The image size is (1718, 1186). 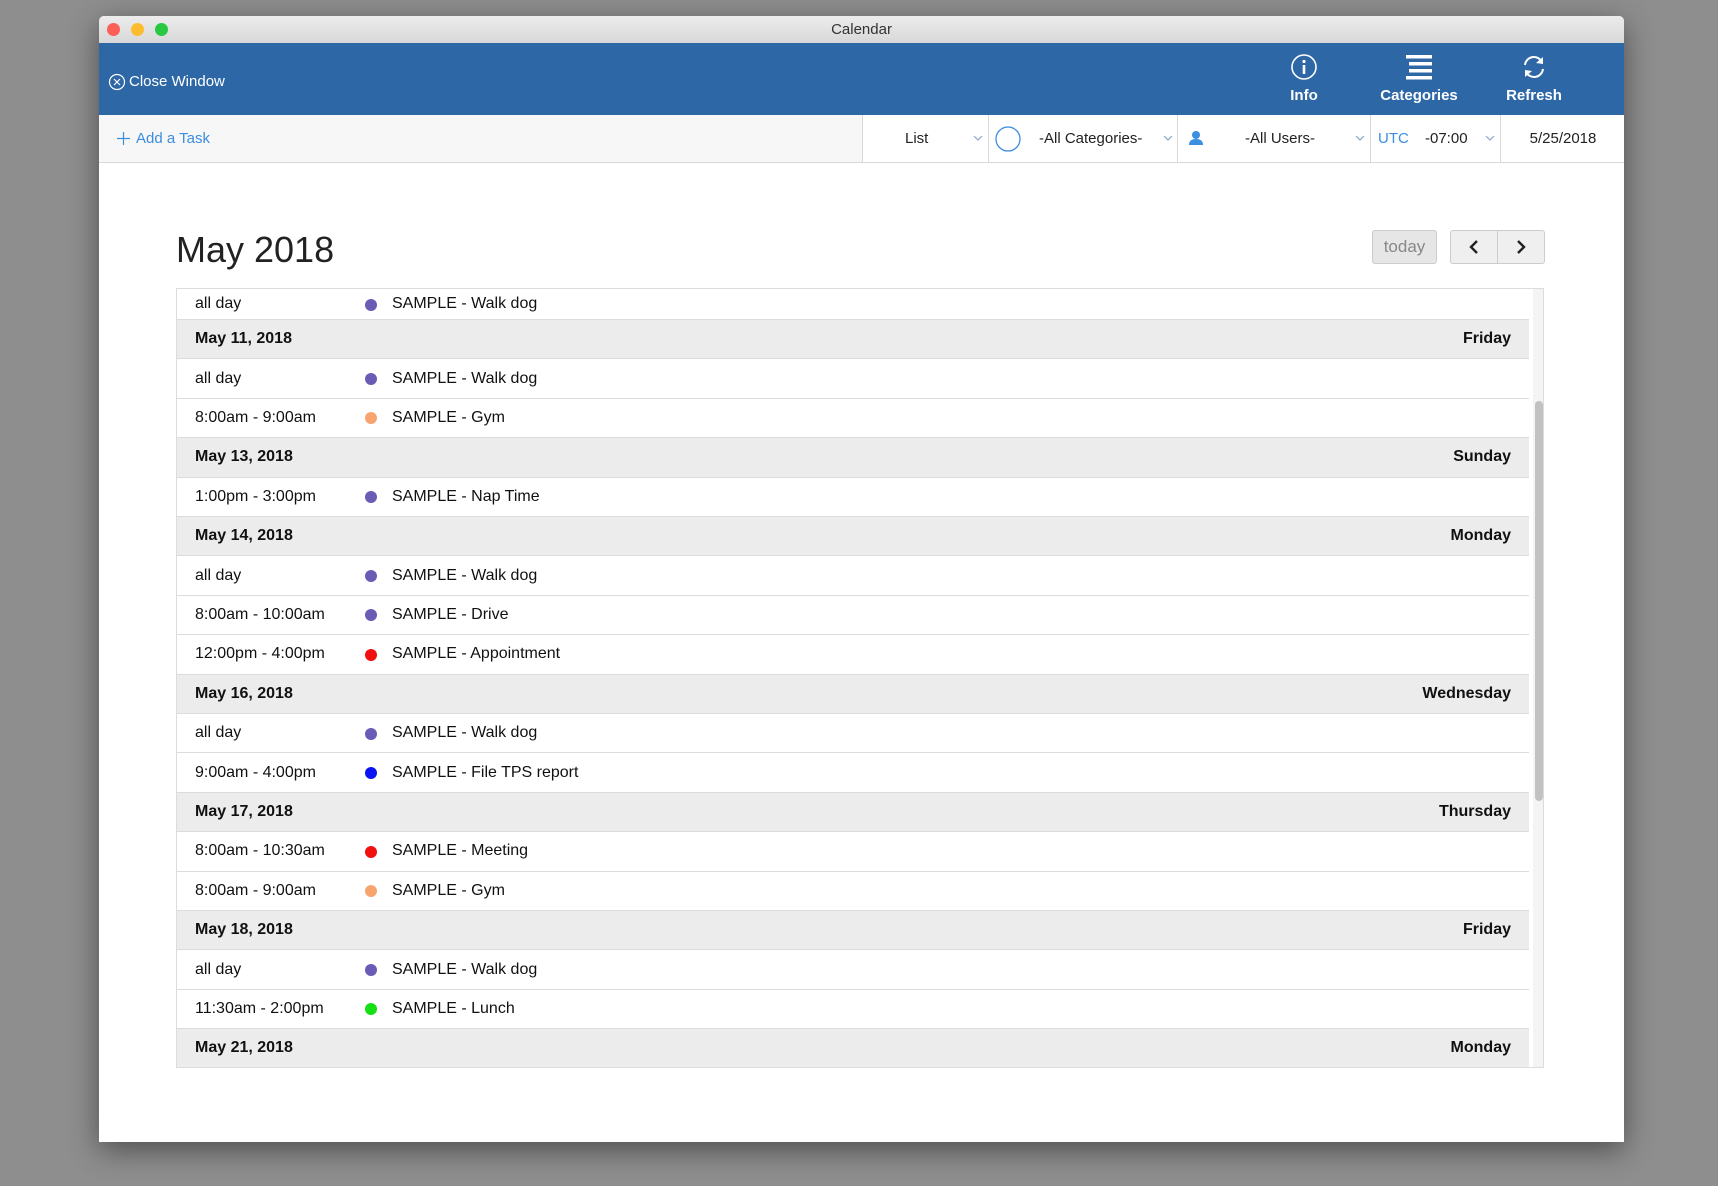 I want to click on month-title: May 2018, so click(x=255, y=249).